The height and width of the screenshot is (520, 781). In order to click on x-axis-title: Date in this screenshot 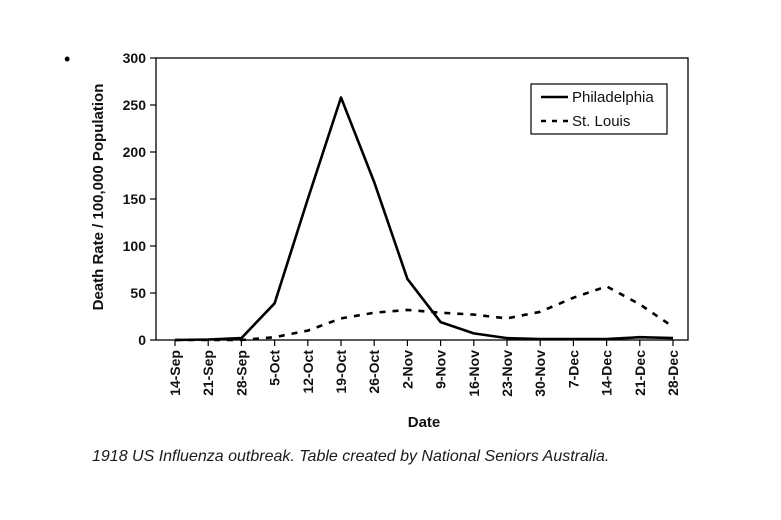, I will do `click(424, 422)`.